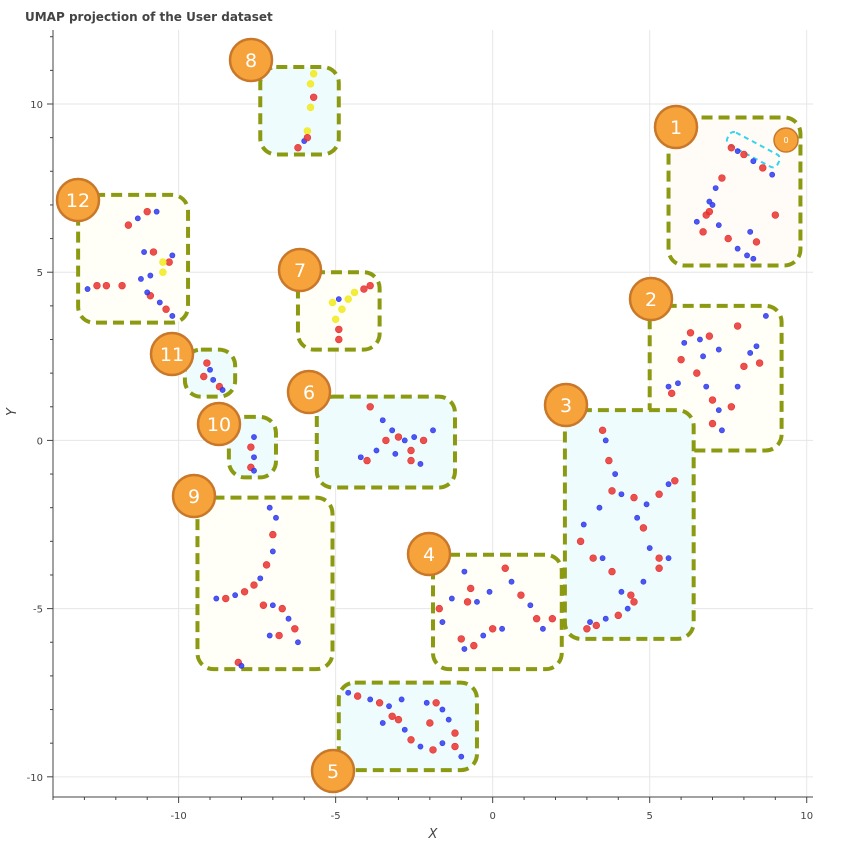 The image size is (843, 843). I want to click on x-tick-label: -5, so click(336, 816).